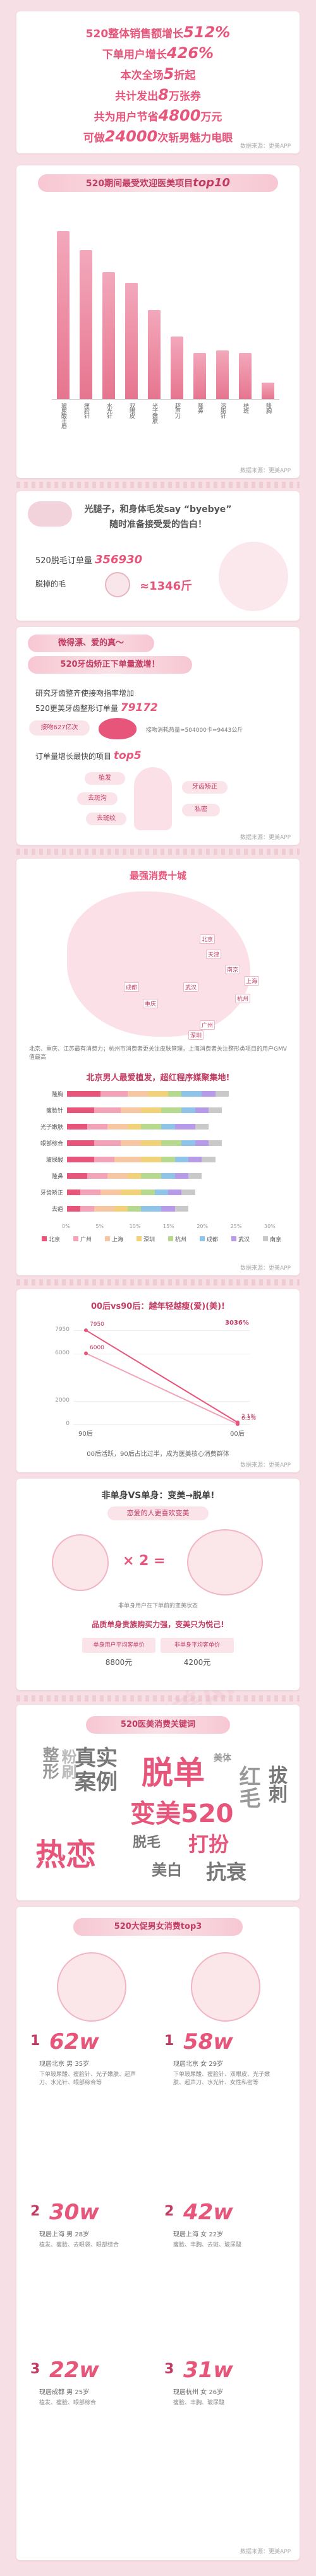  I want to click on keyword: 脱毛, so click(147, 1843).